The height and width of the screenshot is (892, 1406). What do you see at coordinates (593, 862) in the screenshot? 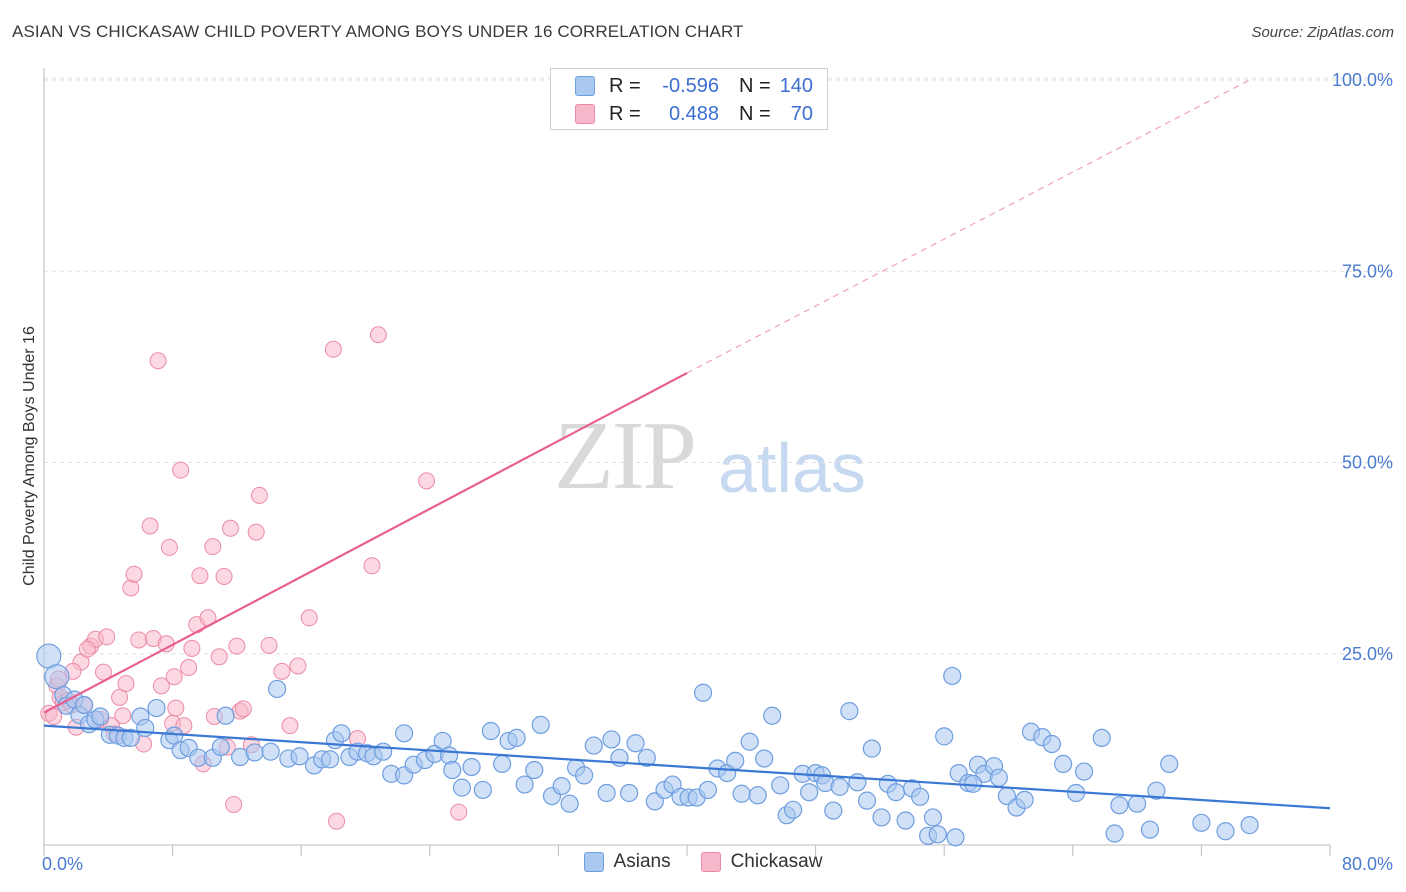
I see `asians-legend-swatch` at bounding box center [593, 862].